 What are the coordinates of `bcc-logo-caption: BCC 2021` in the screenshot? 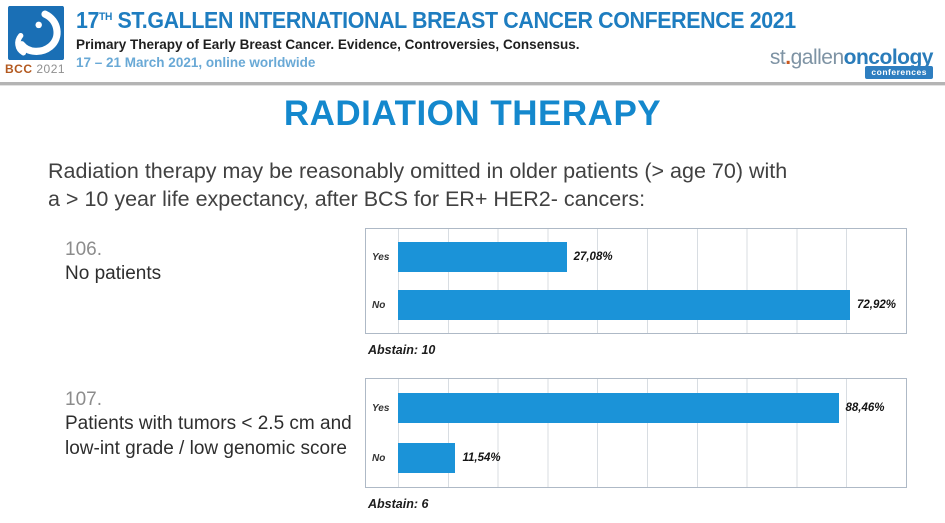 It's located at (40, 69).